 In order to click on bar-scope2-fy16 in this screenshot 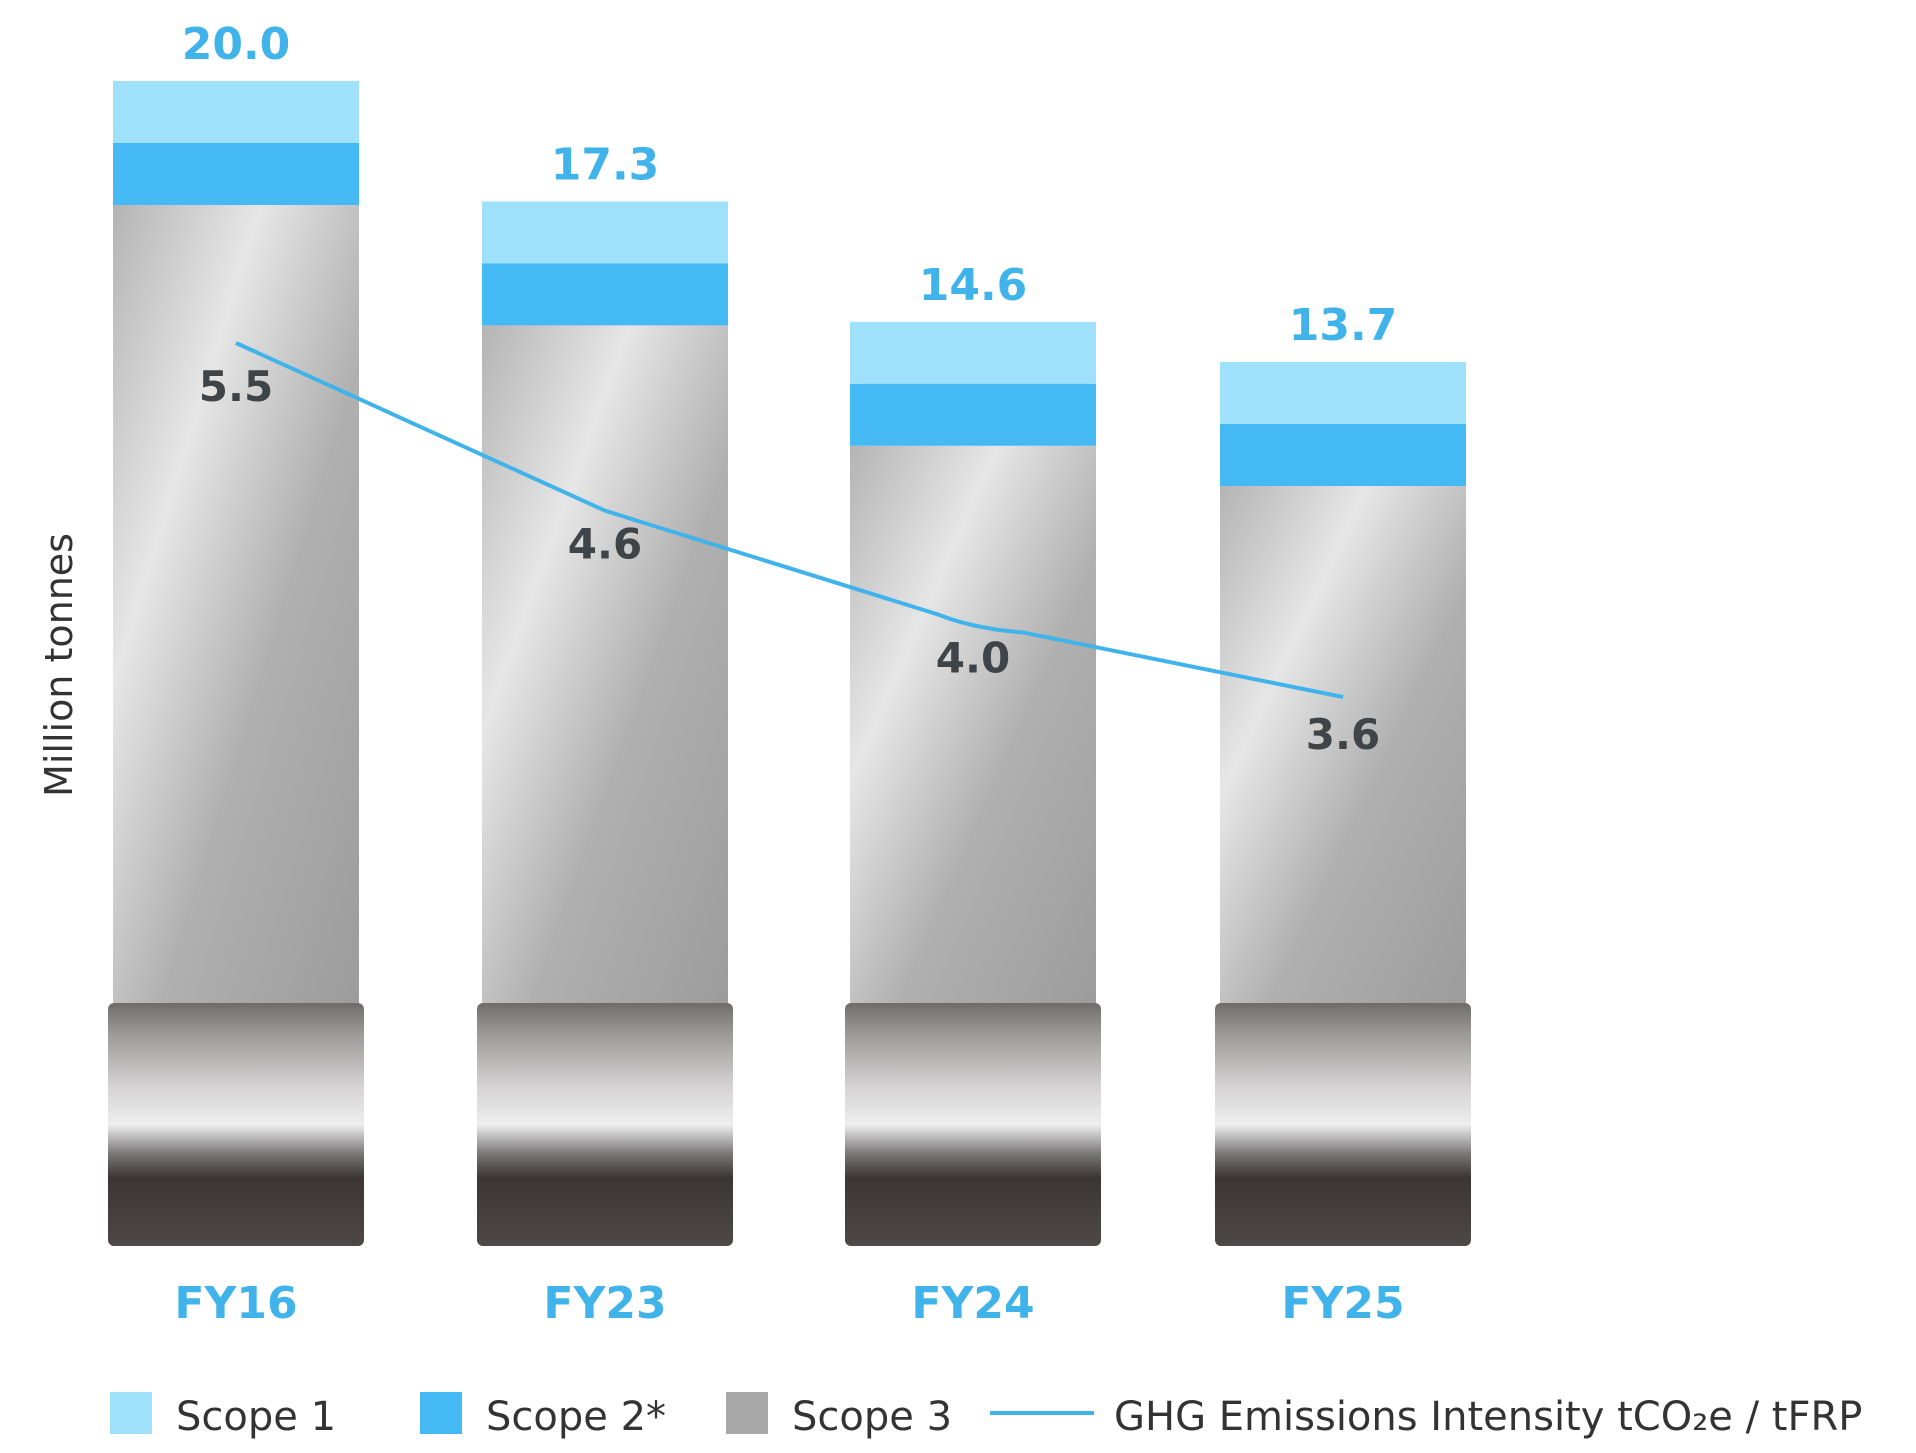, I will do `click(236, 174)`.